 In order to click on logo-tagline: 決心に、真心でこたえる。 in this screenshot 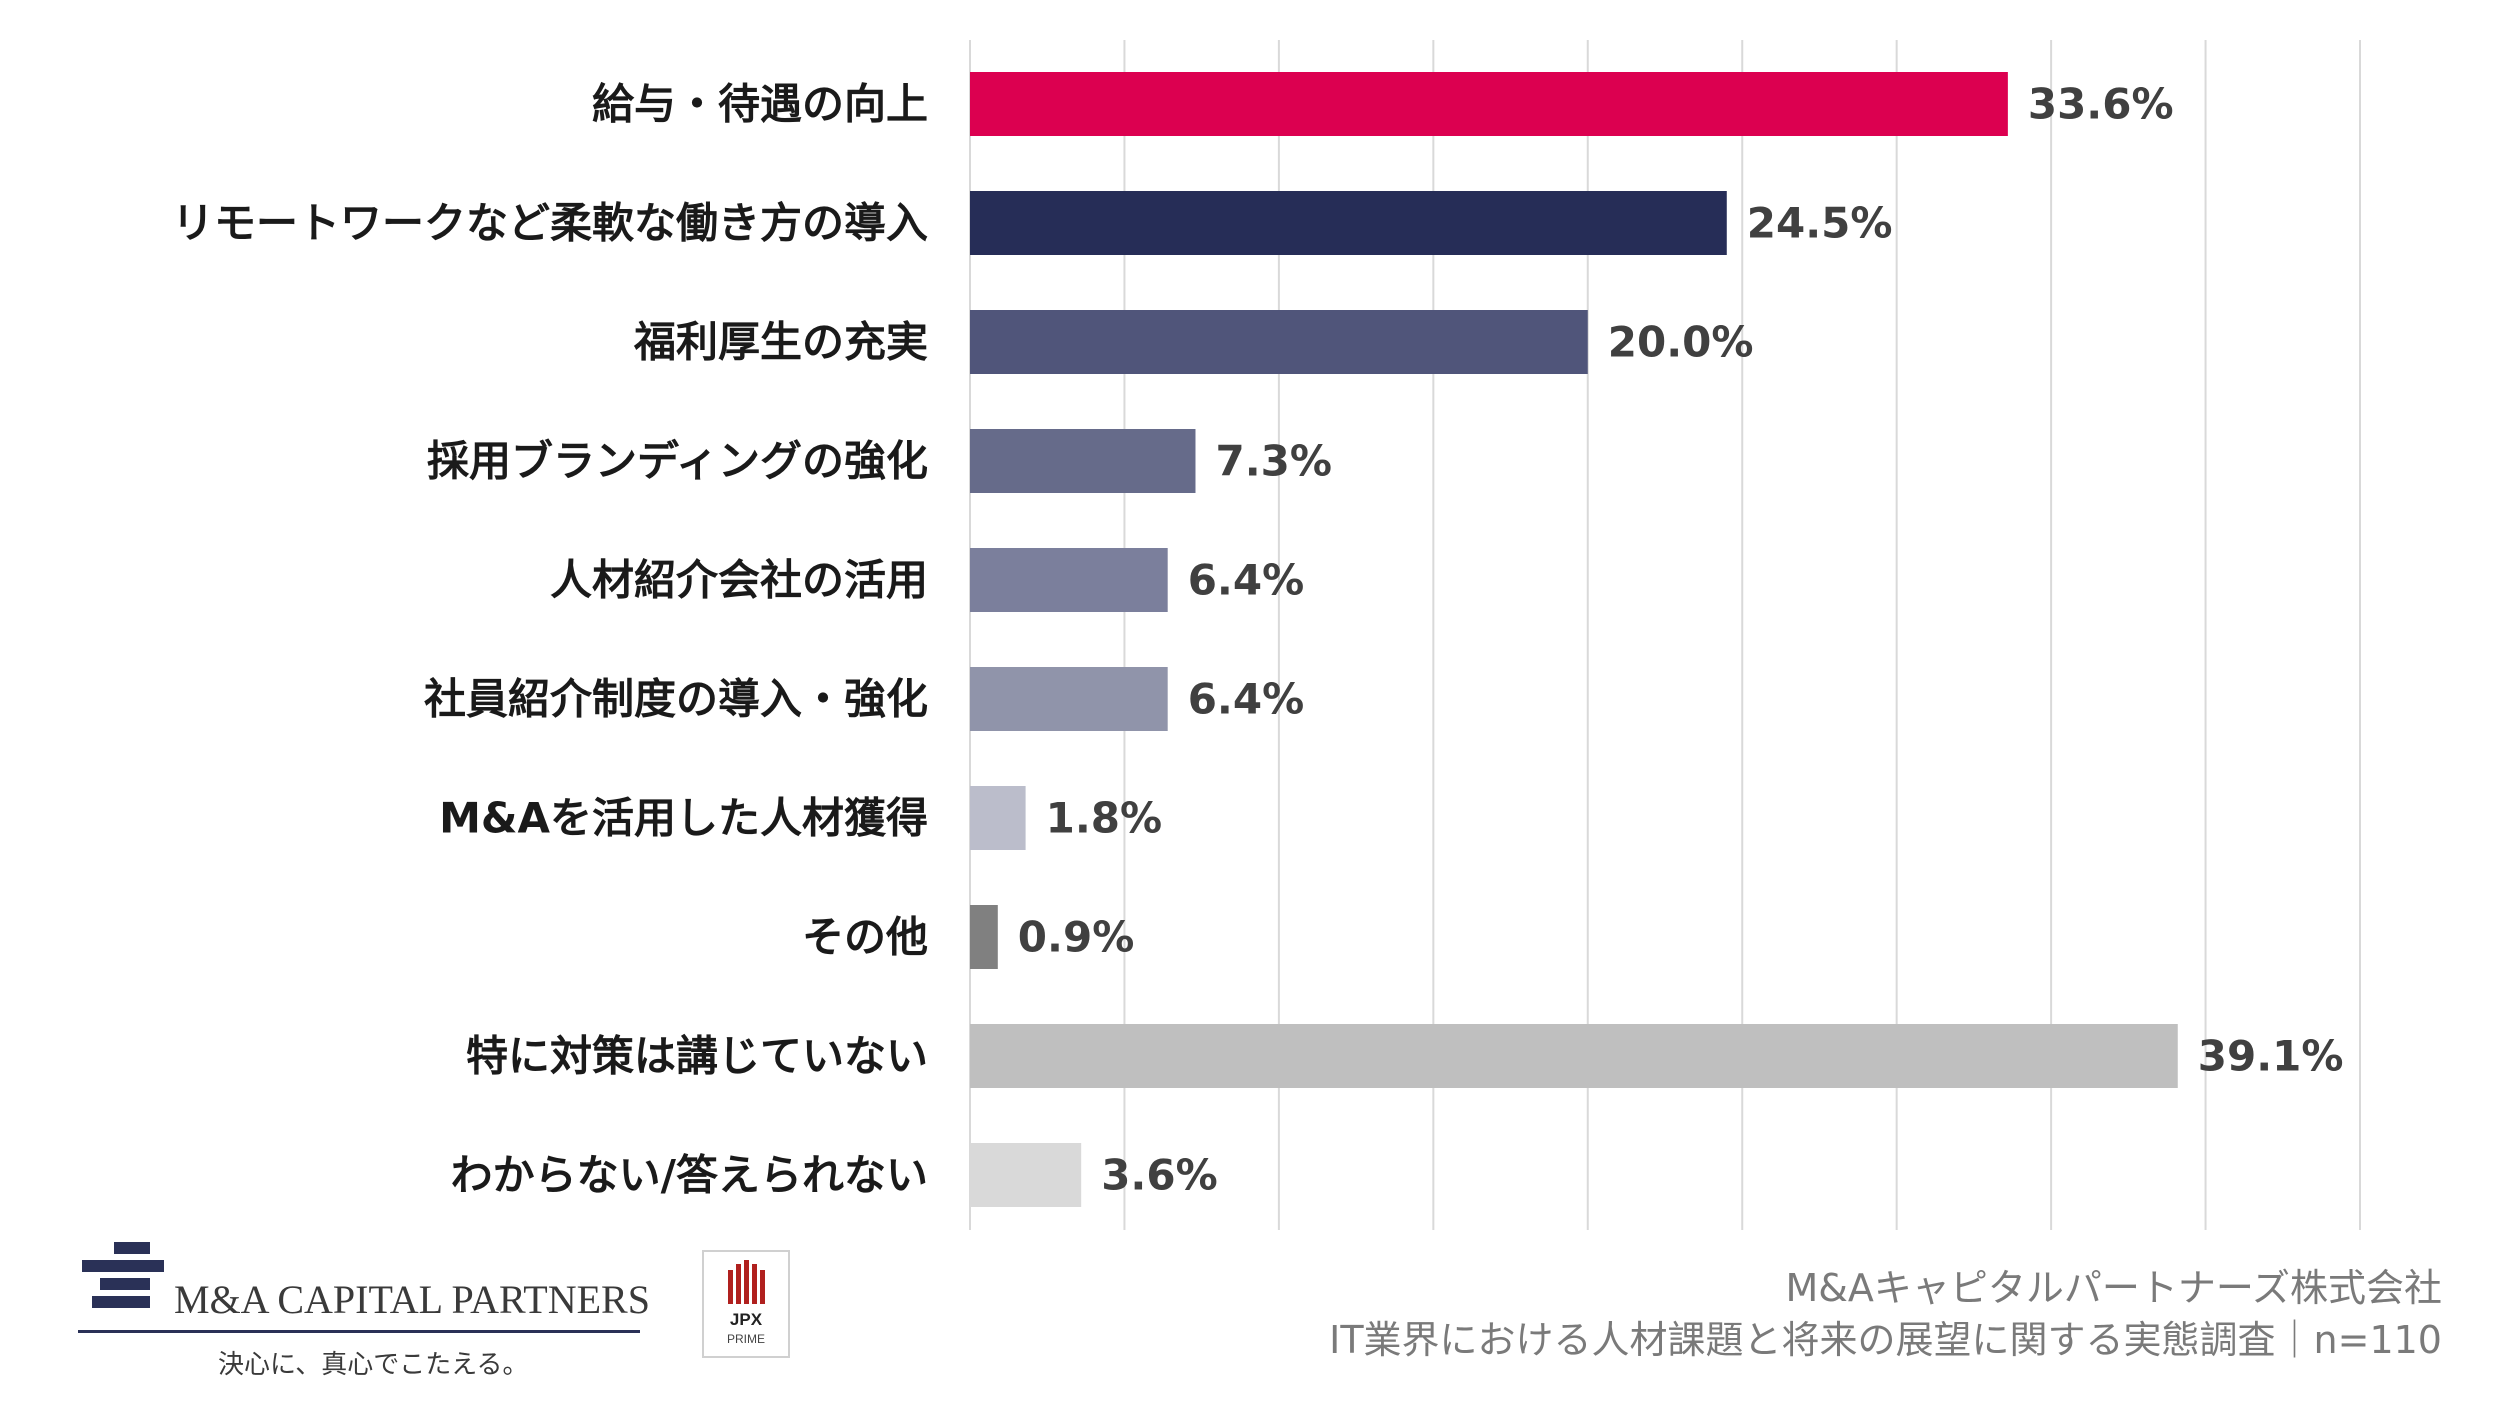, I will do `click(373, 1364)`.